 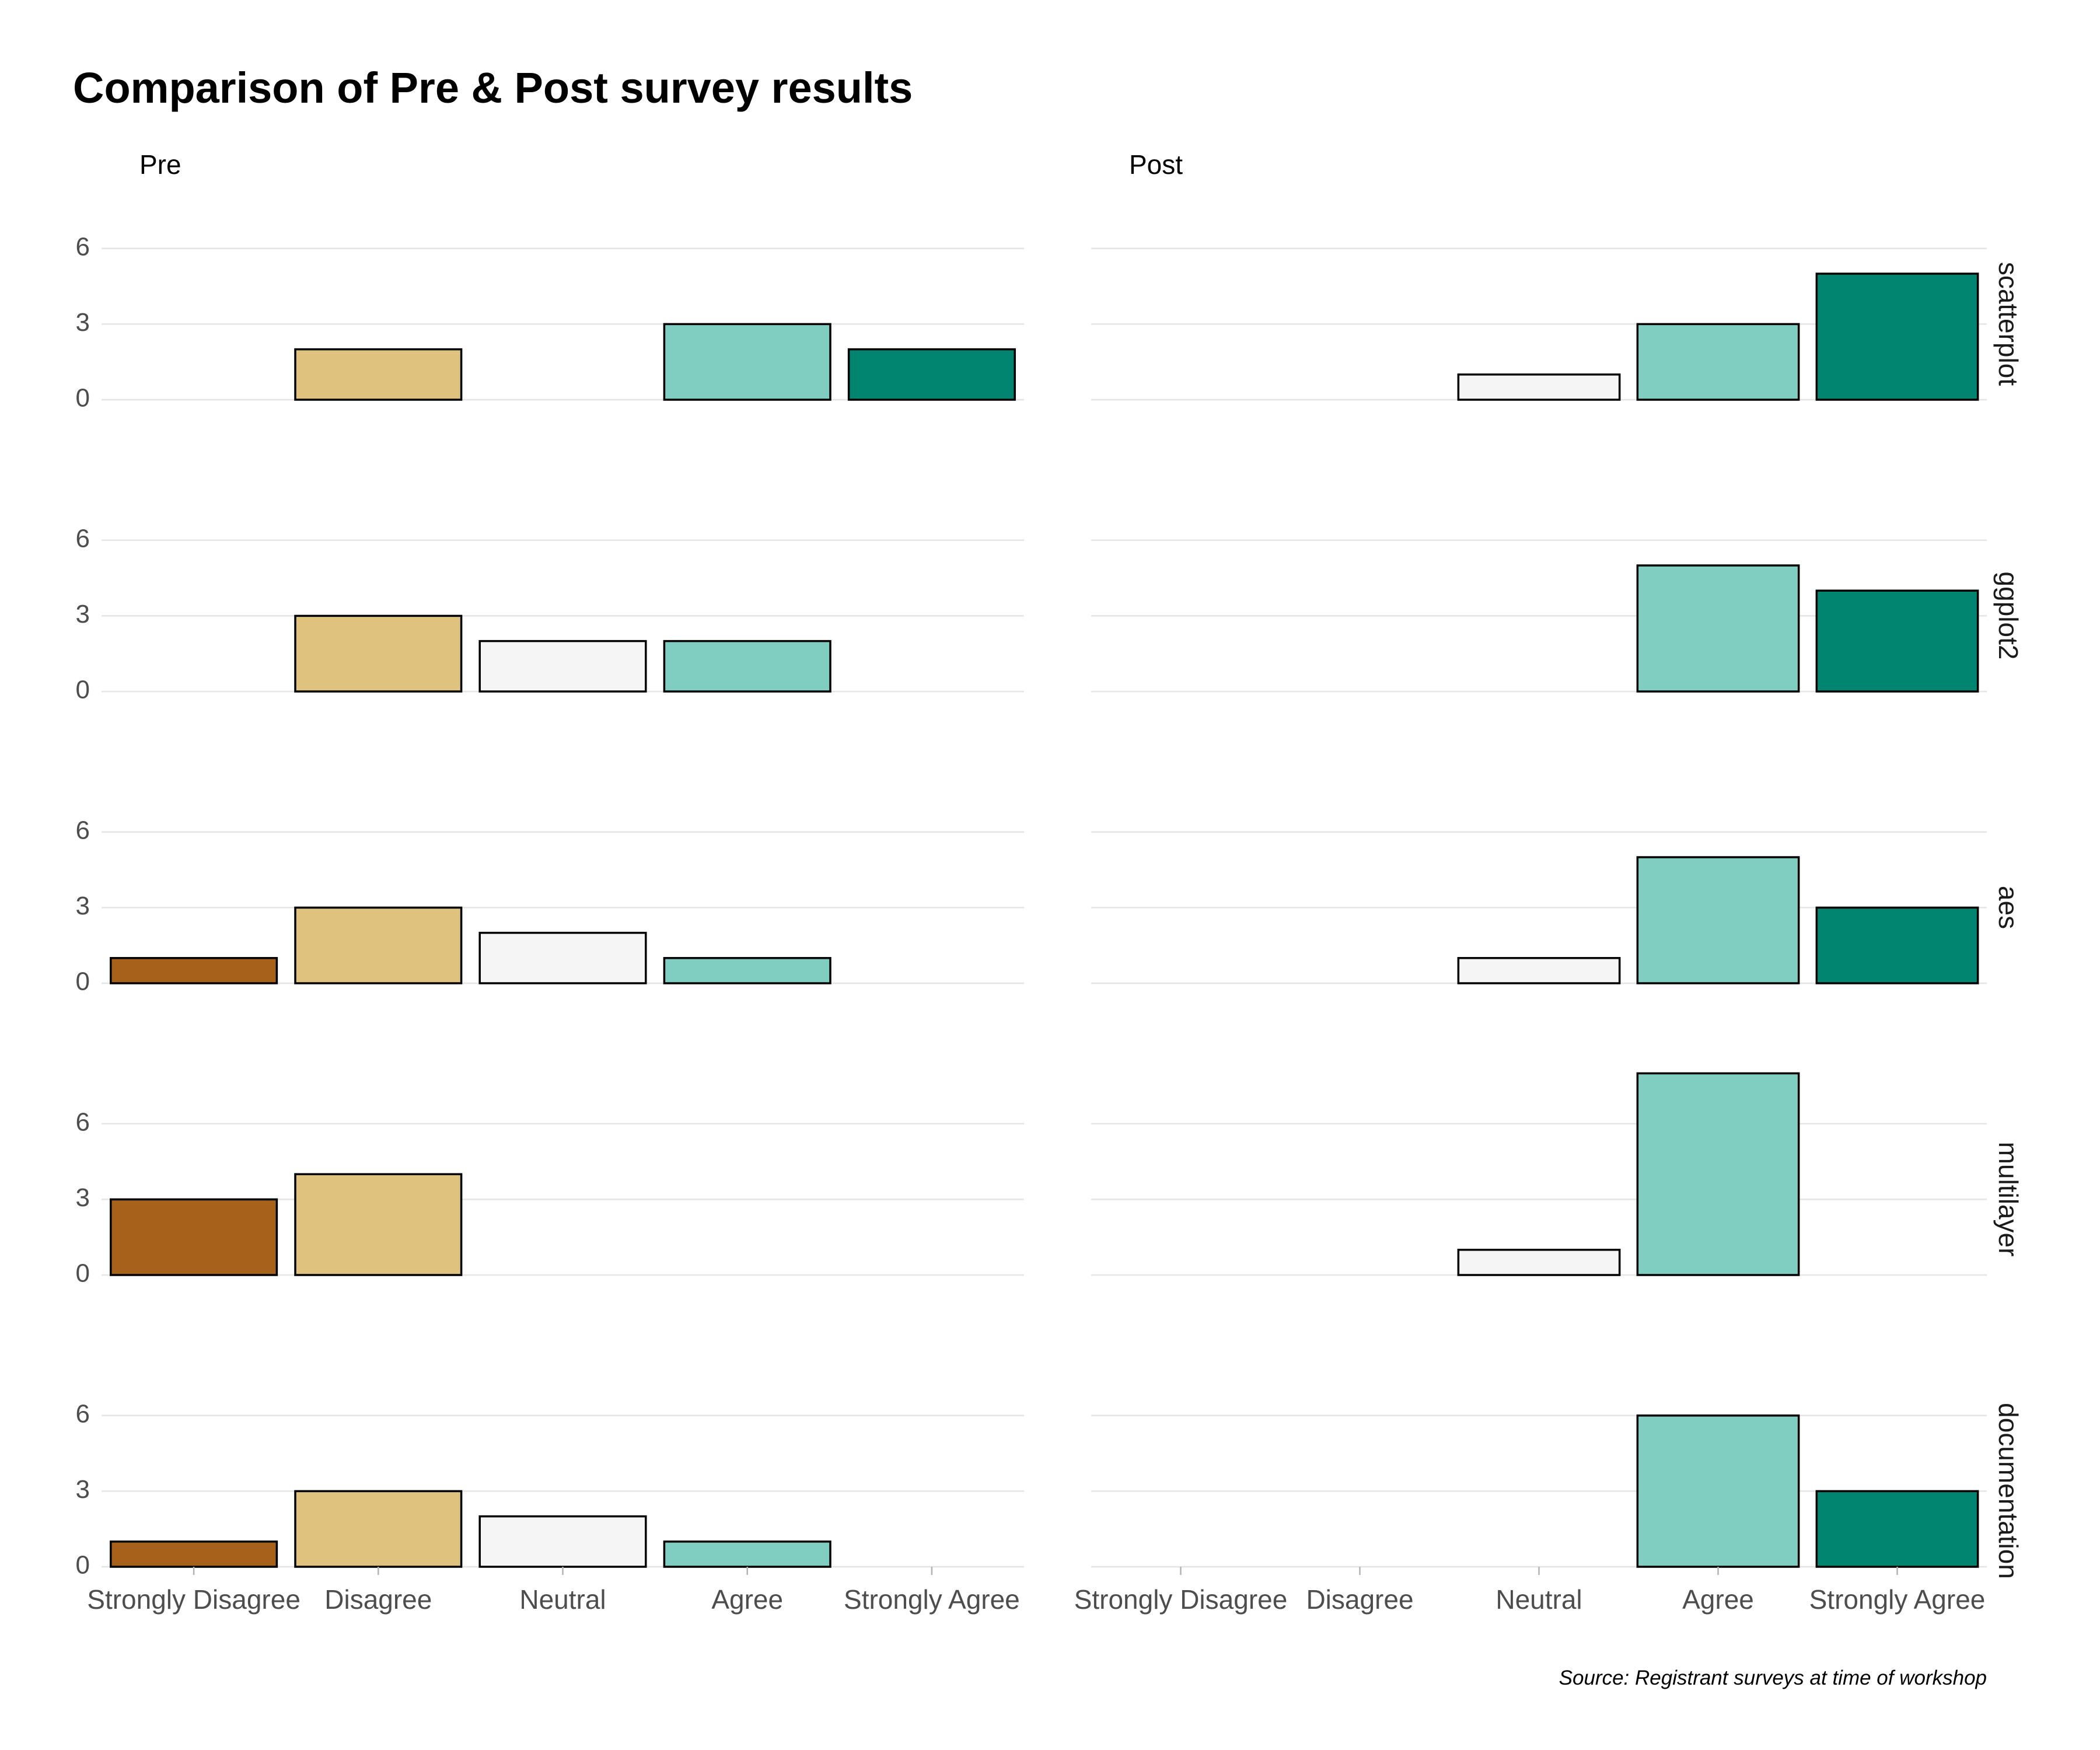 I want to click on panel-aes-pre: 0 3 6, so click(x=550, y=906).